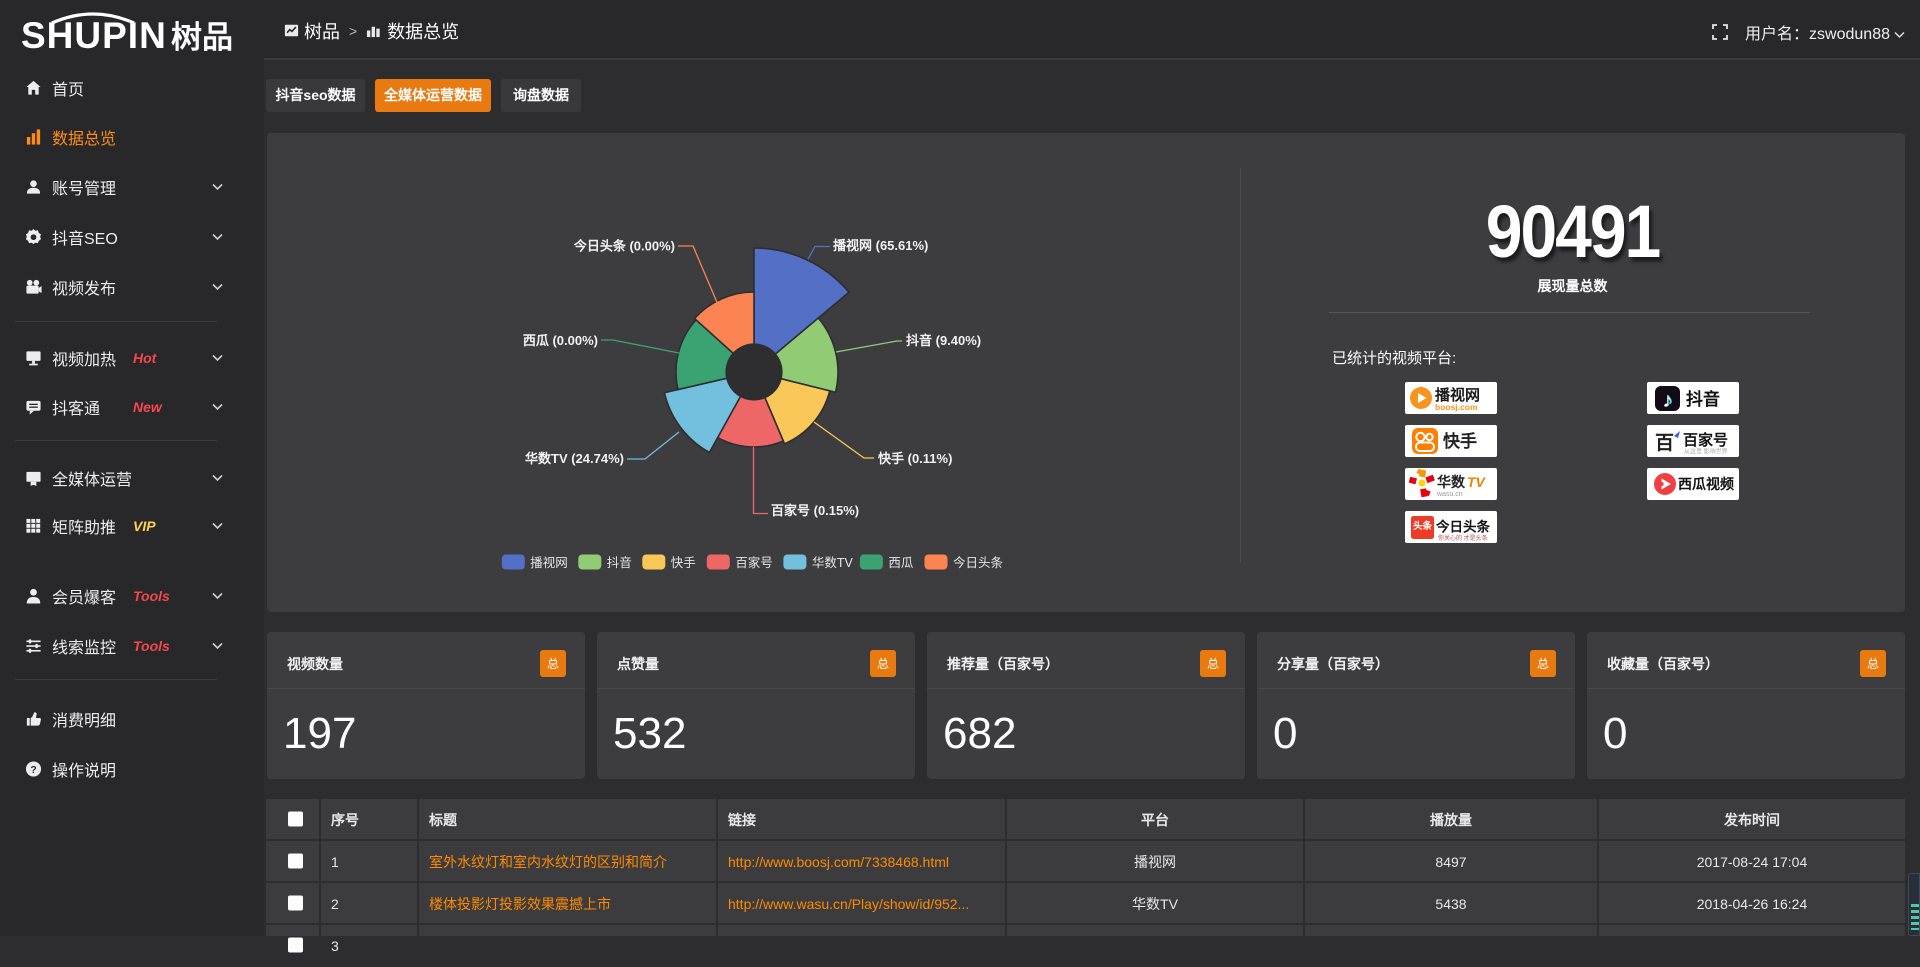 Image resolution: width=1920 pixels, height=967 pixels. Describe the element at coordinates (574, 458) in the screenshot. I see `svg-text: 华数TV (24.74%)` at that location.